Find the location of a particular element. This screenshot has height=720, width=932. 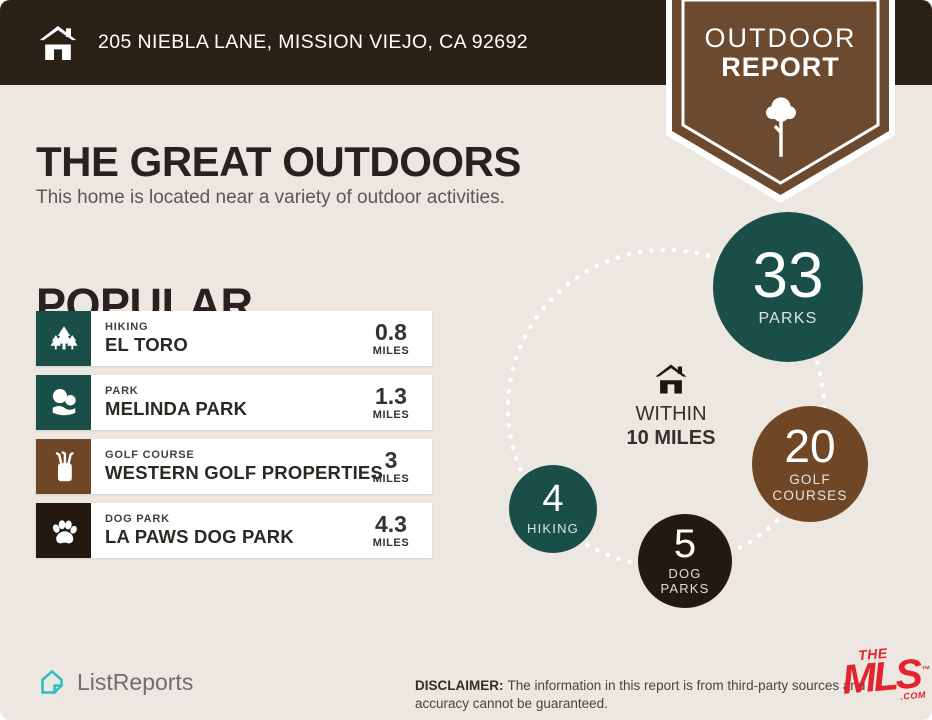

golf-bag-icon is located at coordinates (63, 466).